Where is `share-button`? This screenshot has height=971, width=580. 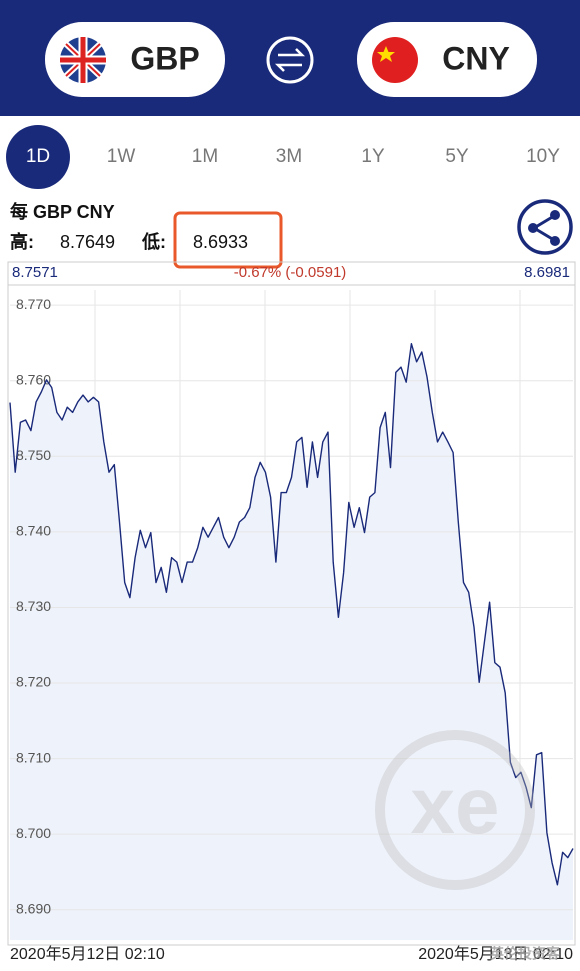 share-button is located at coordinates (545, 227).